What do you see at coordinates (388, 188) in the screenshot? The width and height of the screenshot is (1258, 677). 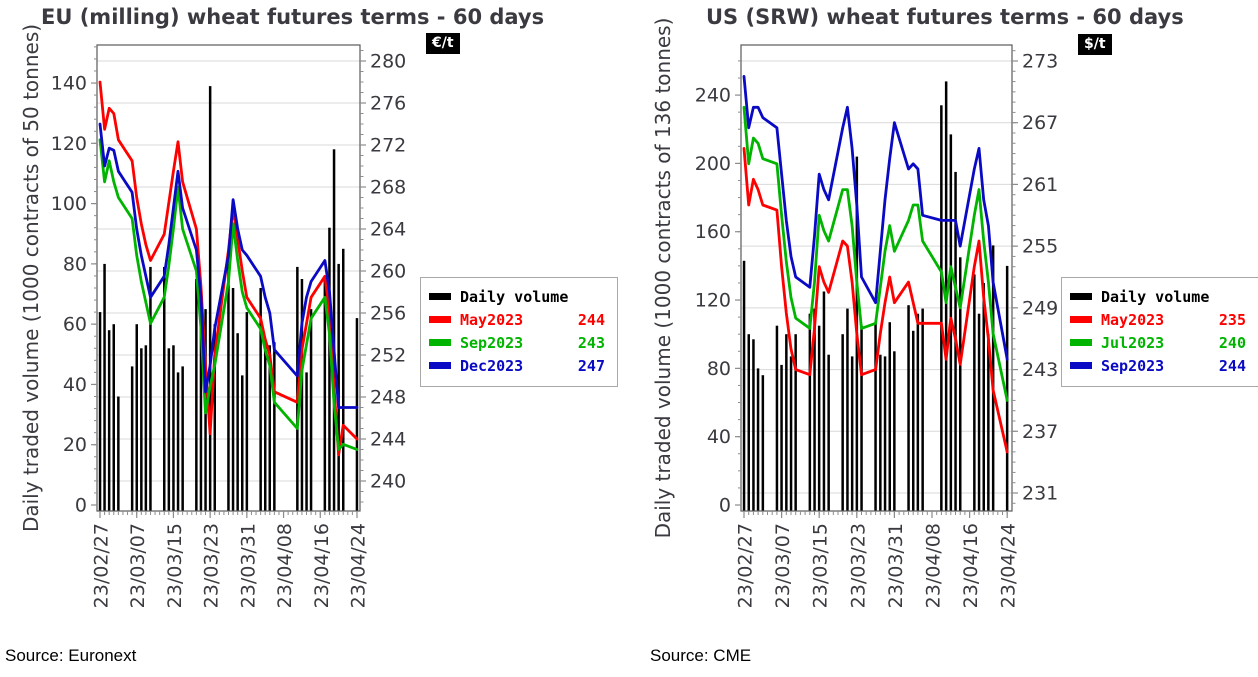 I see `svg-text: 268` at bounding box center [388, 188].